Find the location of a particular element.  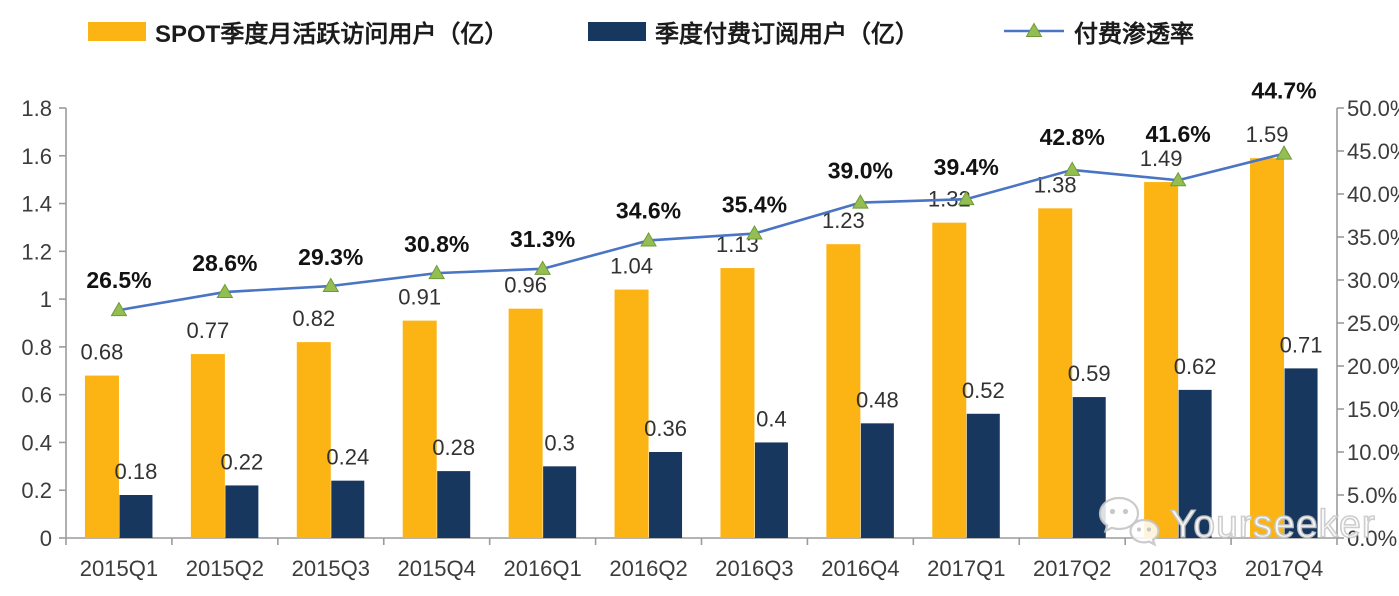

penetration-legend-label: 付费渗透率 is located at coordinates (1134, 34).